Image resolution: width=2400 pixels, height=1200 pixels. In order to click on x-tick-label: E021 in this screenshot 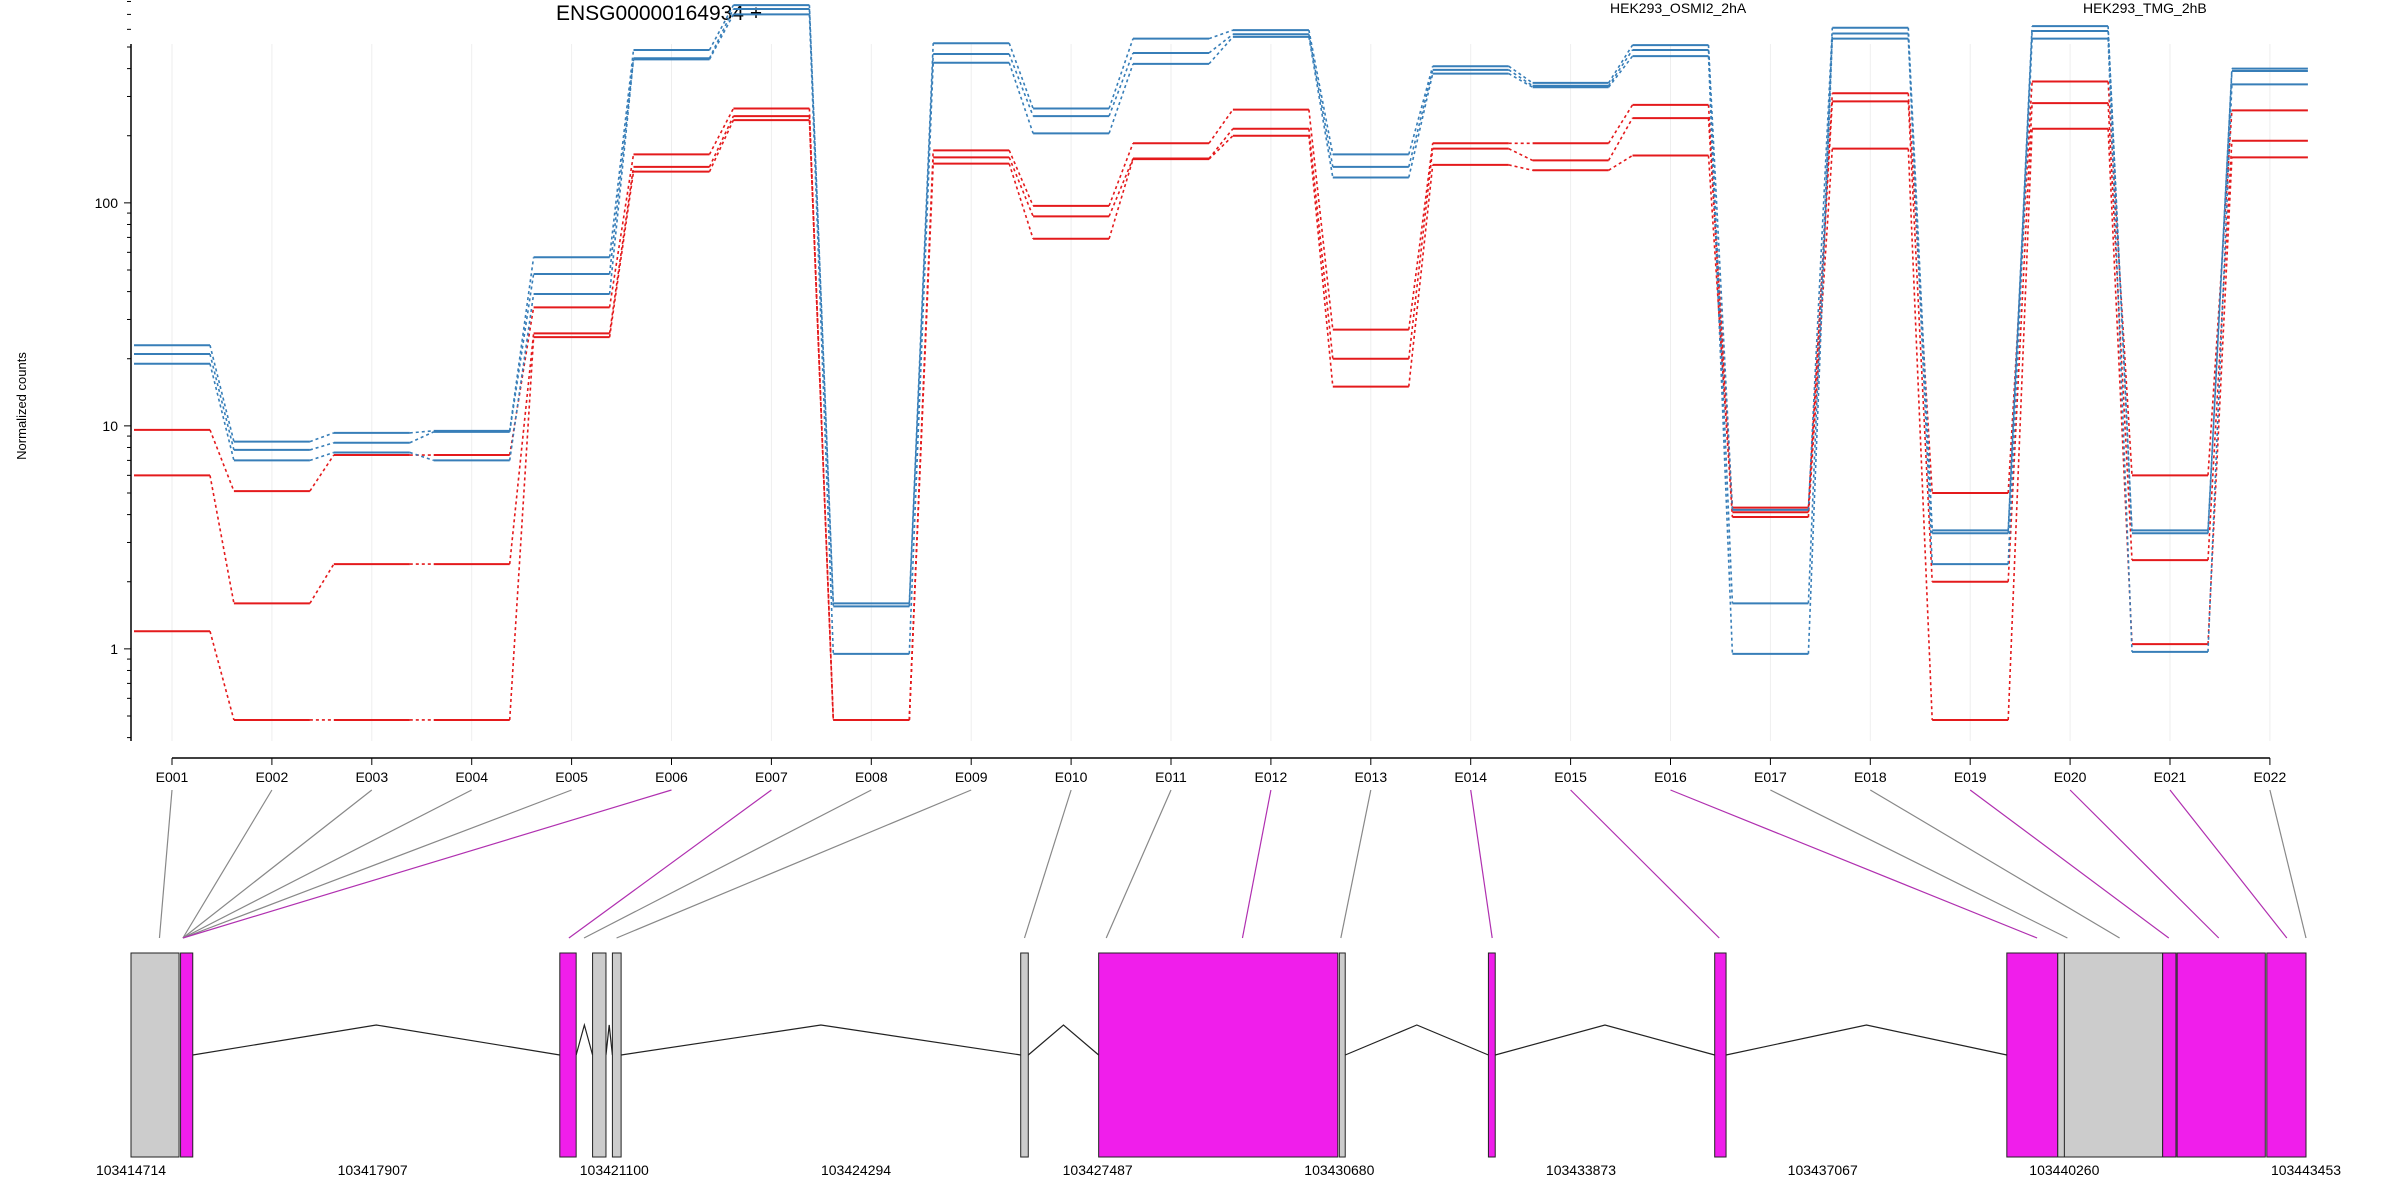, I will do `click(2170, 777)`.